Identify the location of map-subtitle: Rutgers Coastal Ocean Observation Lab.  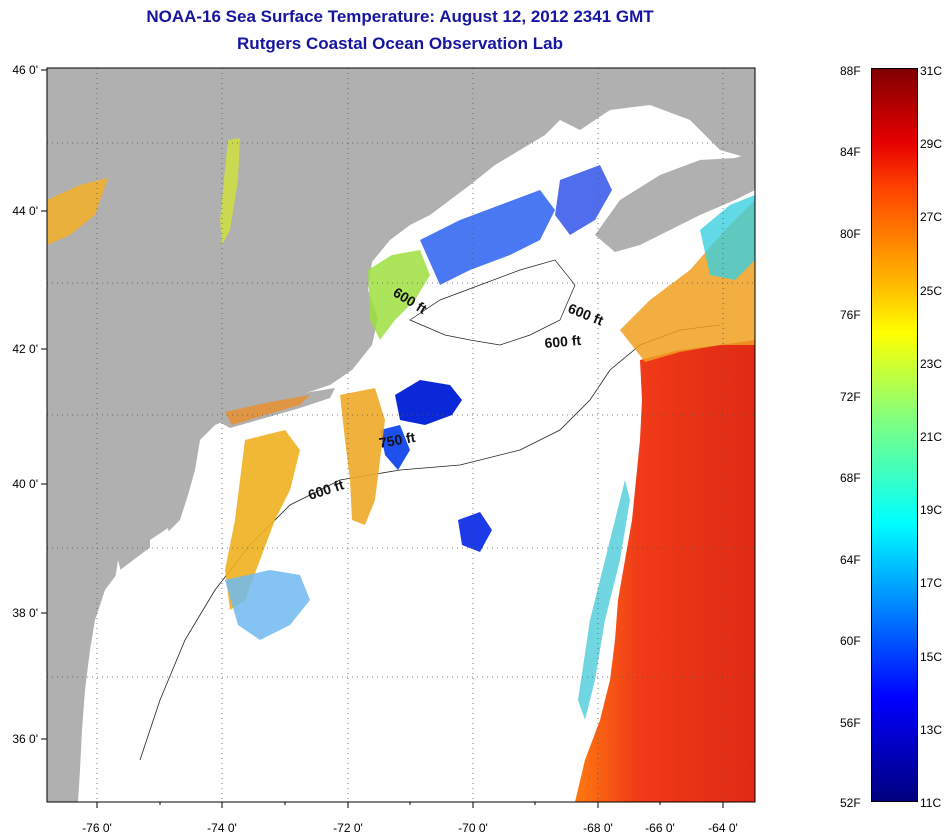
(400, 43).